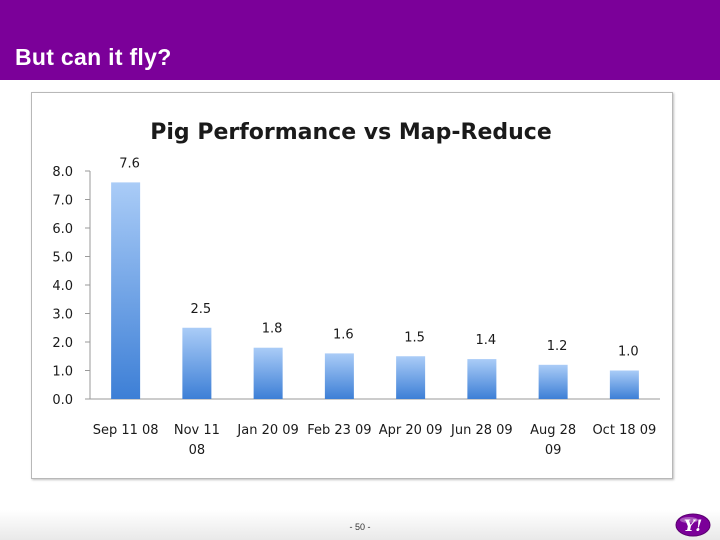 The width and height of the screenshot is (720, 540). What do you see at coordinates (201, 309) in the screenshot?
I see `data-label: 2.5` at bounding box center [201, 309].